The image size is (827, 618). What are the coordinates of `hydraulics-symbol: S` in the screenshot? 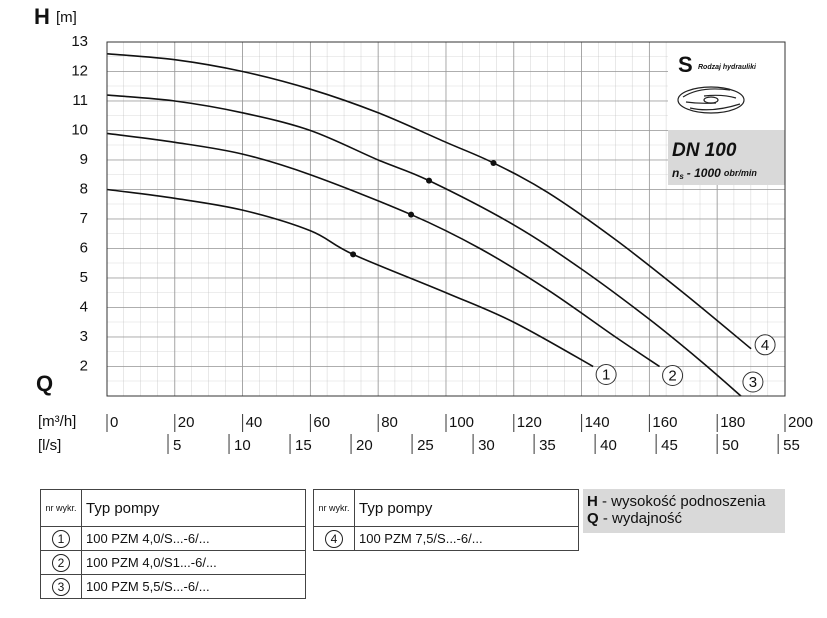 It's located at (685, 64).